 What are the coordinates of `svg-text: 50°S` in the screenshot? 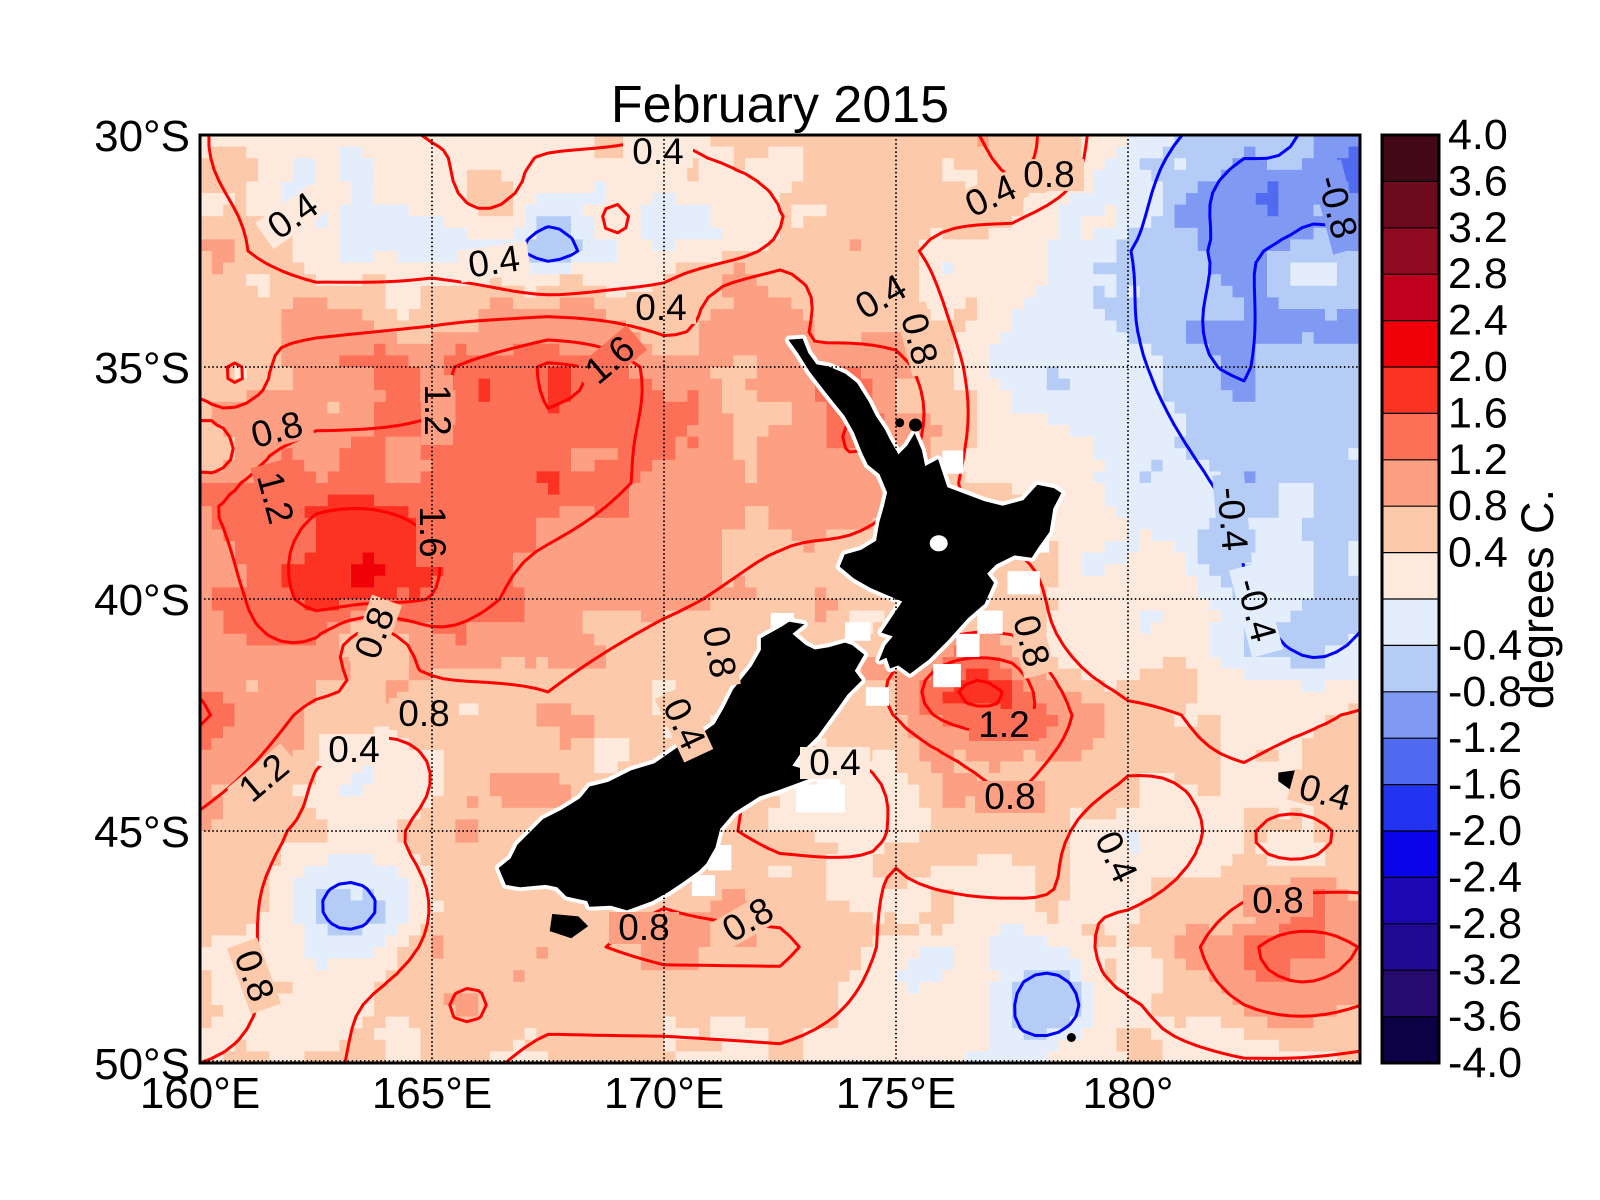 It's located at (142, 1064).